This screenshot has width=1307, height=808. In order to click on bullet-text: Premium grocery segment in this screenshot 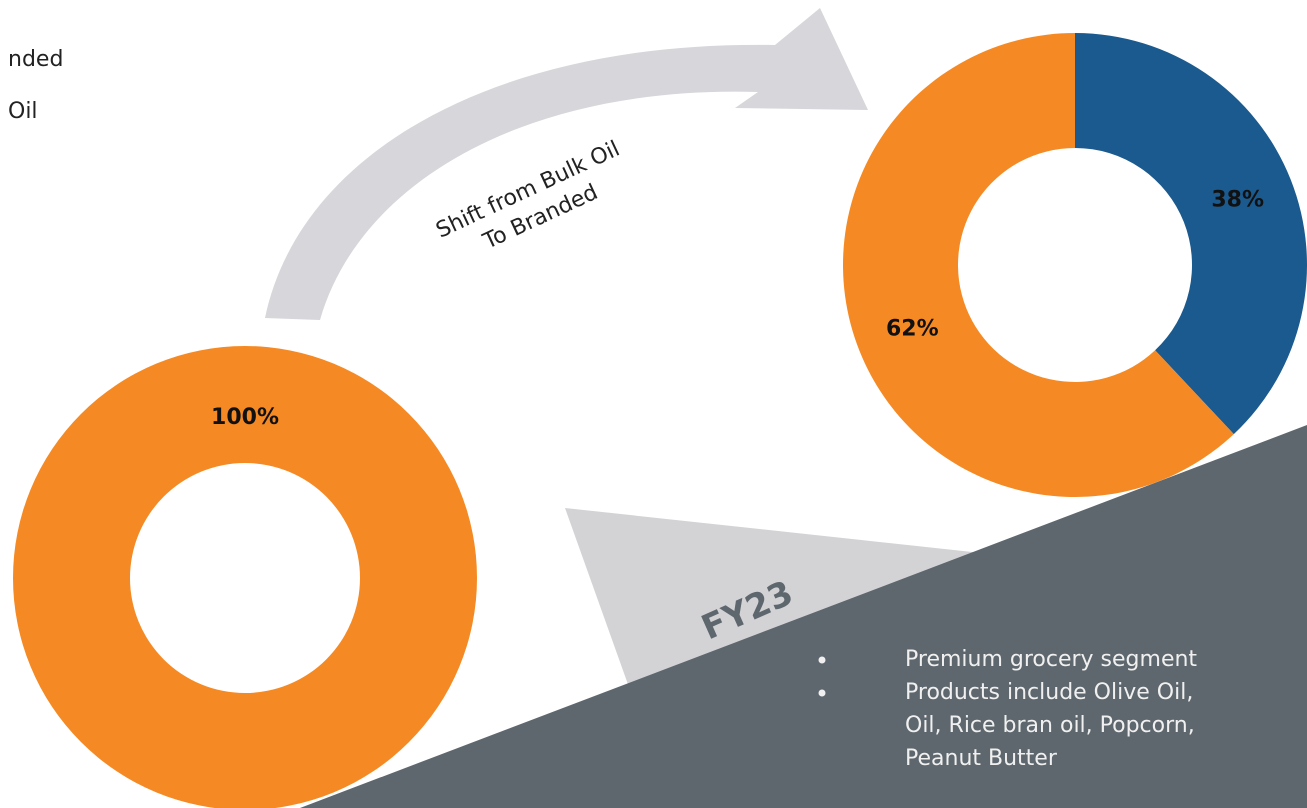, I will do `click(1051, 659)`.